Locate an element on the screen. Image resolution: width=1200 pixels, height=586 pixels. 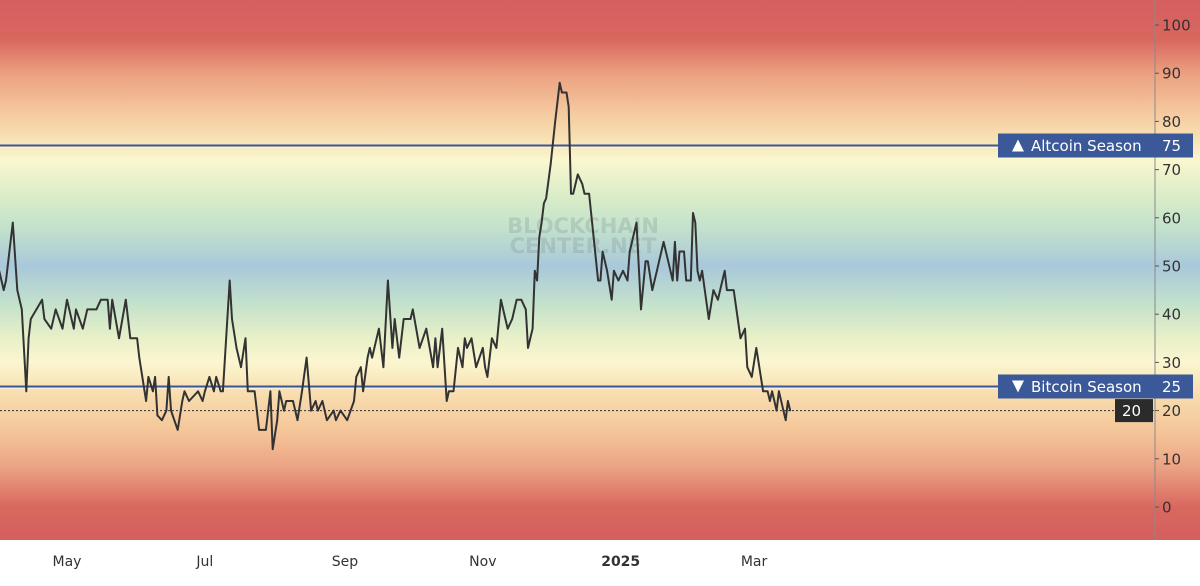
current-value: 20 is located at coordinates (1131, 411).